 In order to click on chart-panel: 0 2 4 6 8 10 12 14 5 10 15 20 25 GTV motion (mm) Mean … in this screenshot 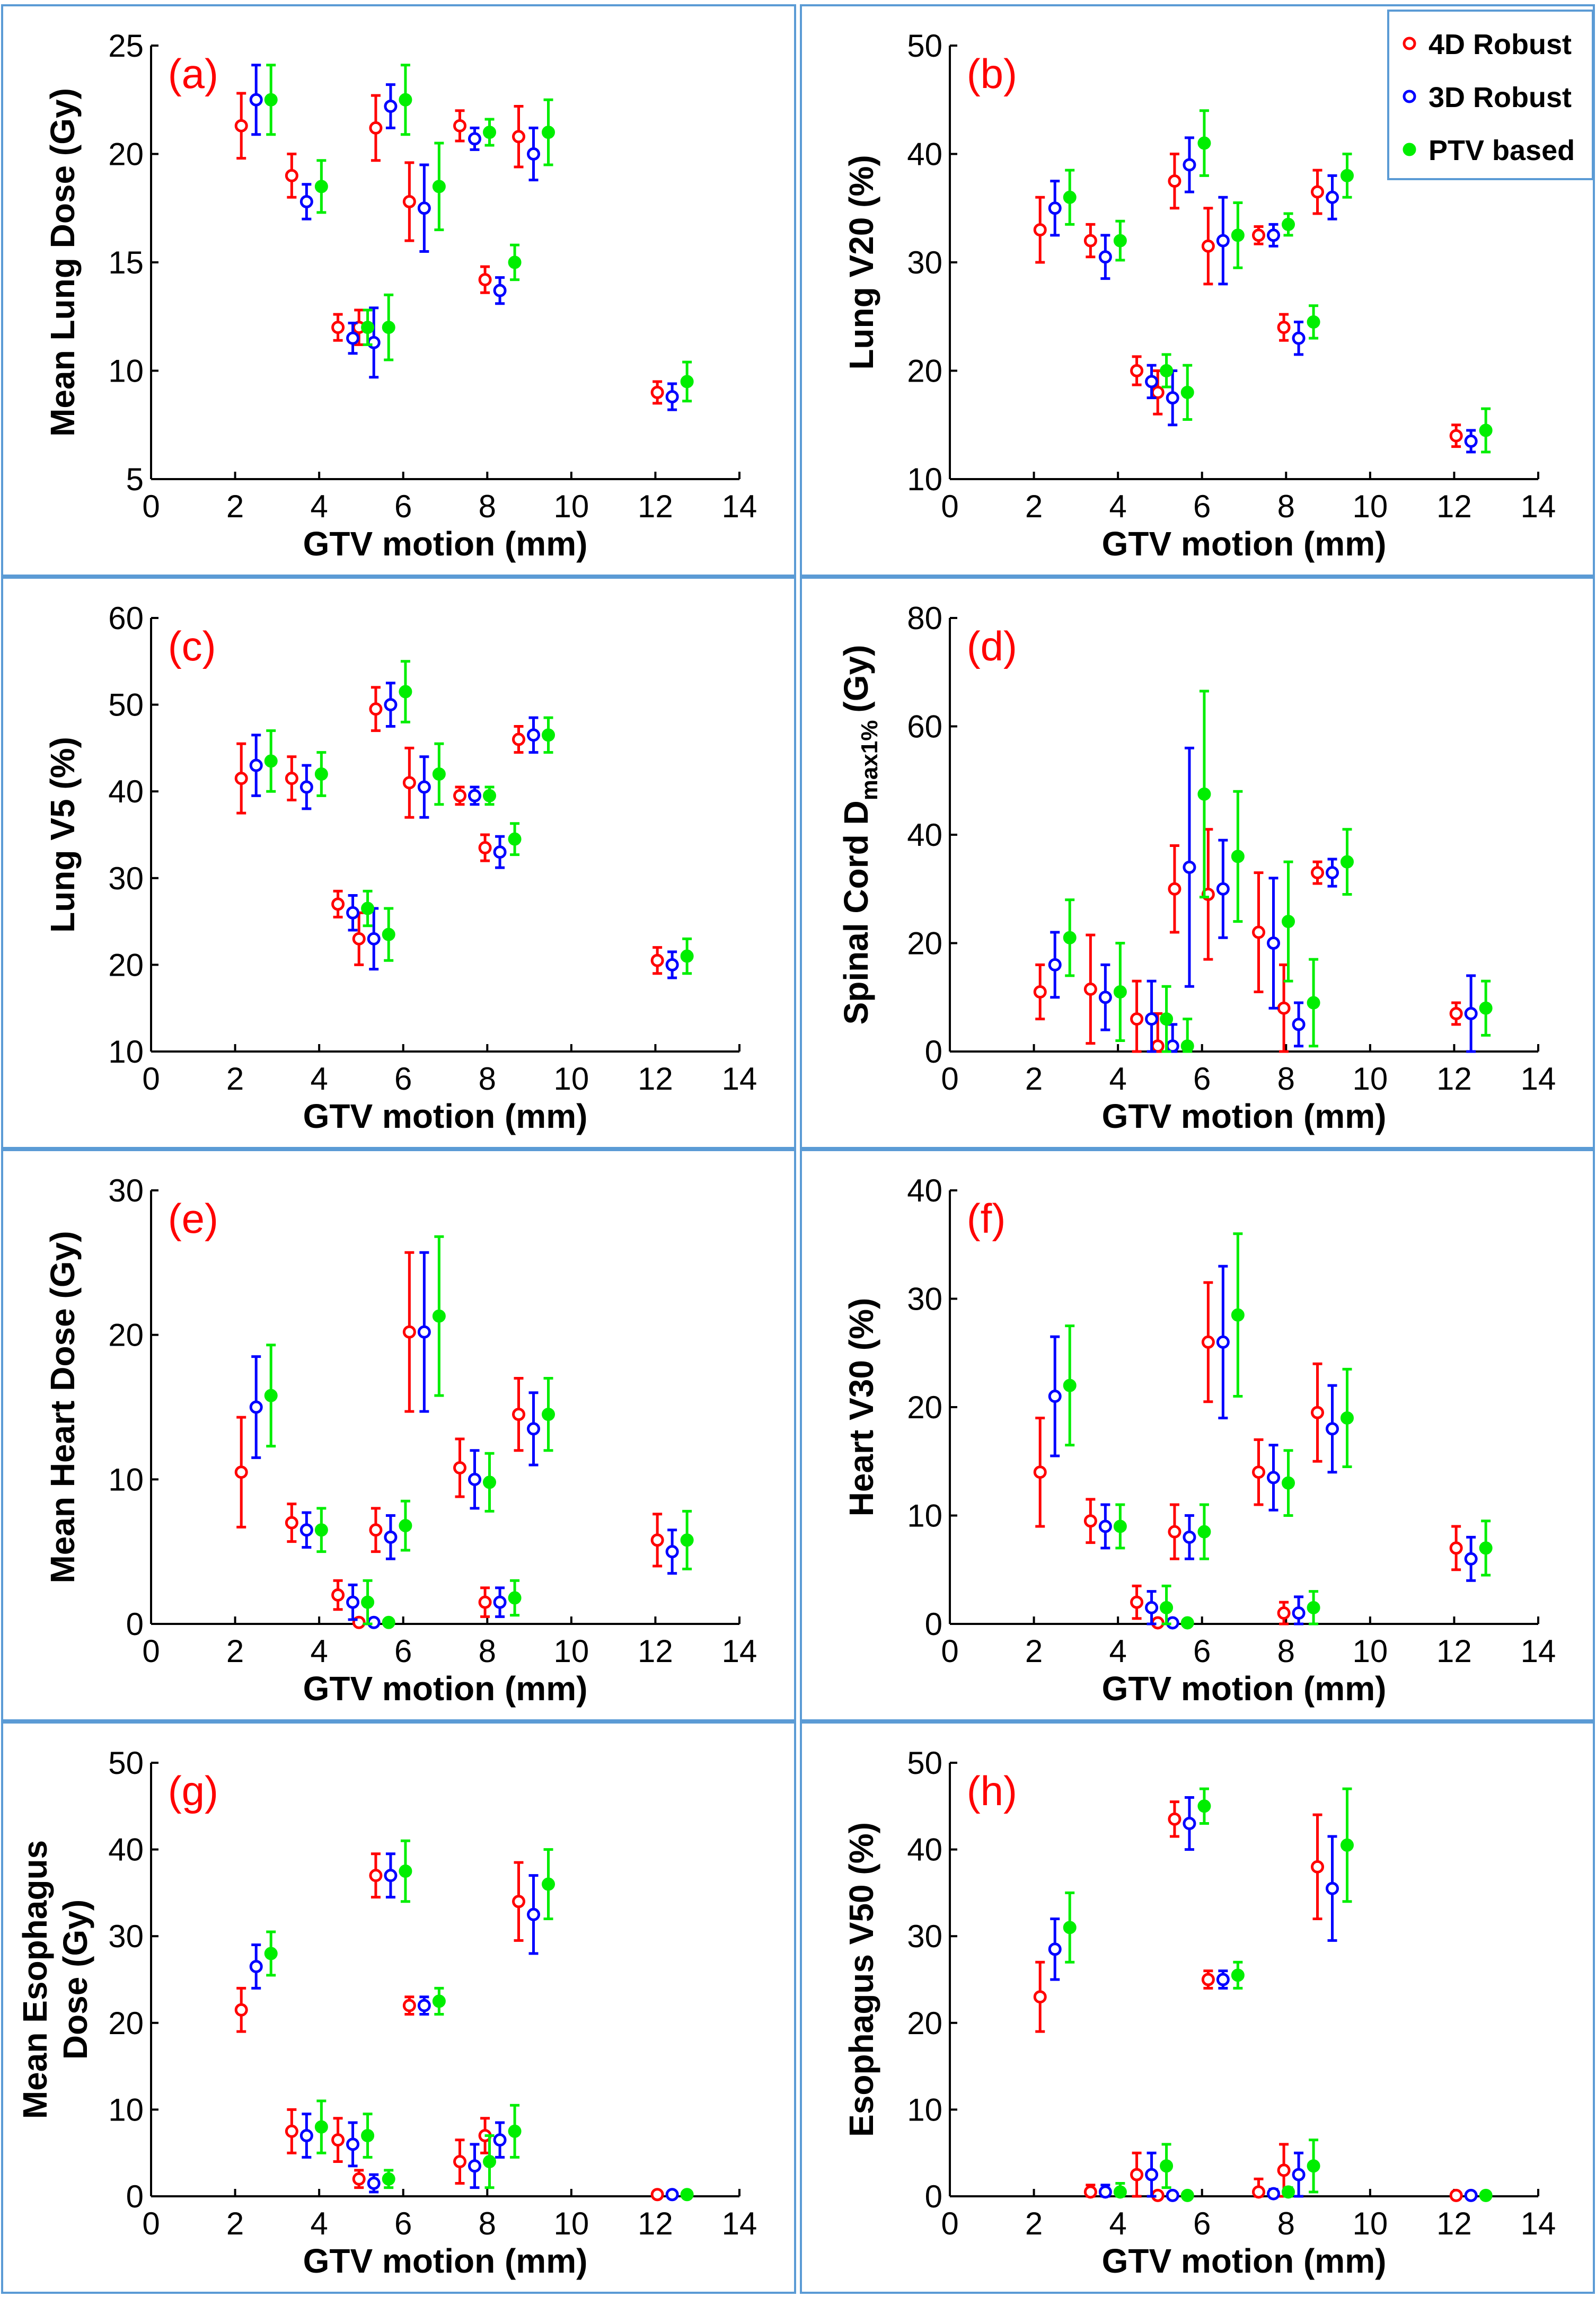, I will do `click(398, 290)`.